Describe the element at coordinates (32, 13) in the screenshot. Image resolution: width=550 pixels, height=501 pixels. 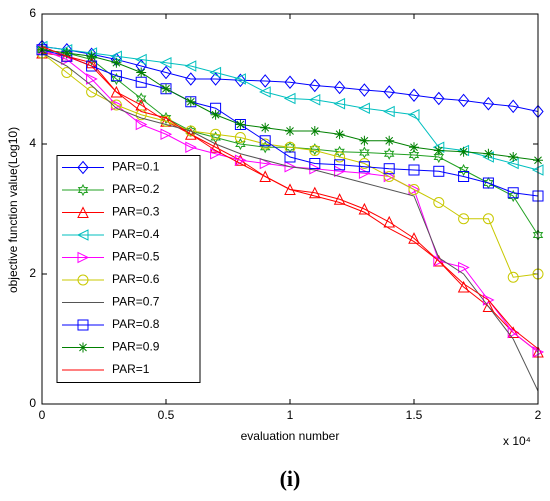
I see `y-tick-label: 6` at that location.